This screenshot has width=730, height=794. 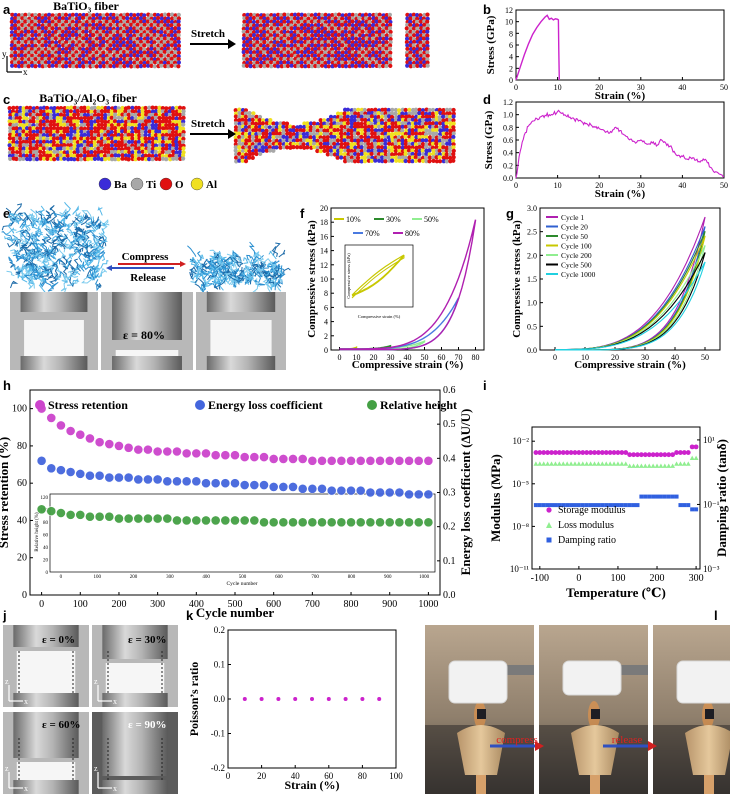 I want to click on x-tick-label: 20, so click(x=262, y=776).